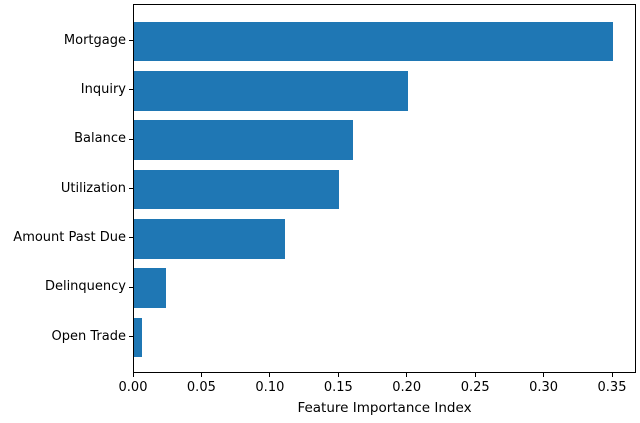 The height and width of the screenshot is (423, 640). I want to click on x-tick-label-0.35: 0.35, so click(612, 387).